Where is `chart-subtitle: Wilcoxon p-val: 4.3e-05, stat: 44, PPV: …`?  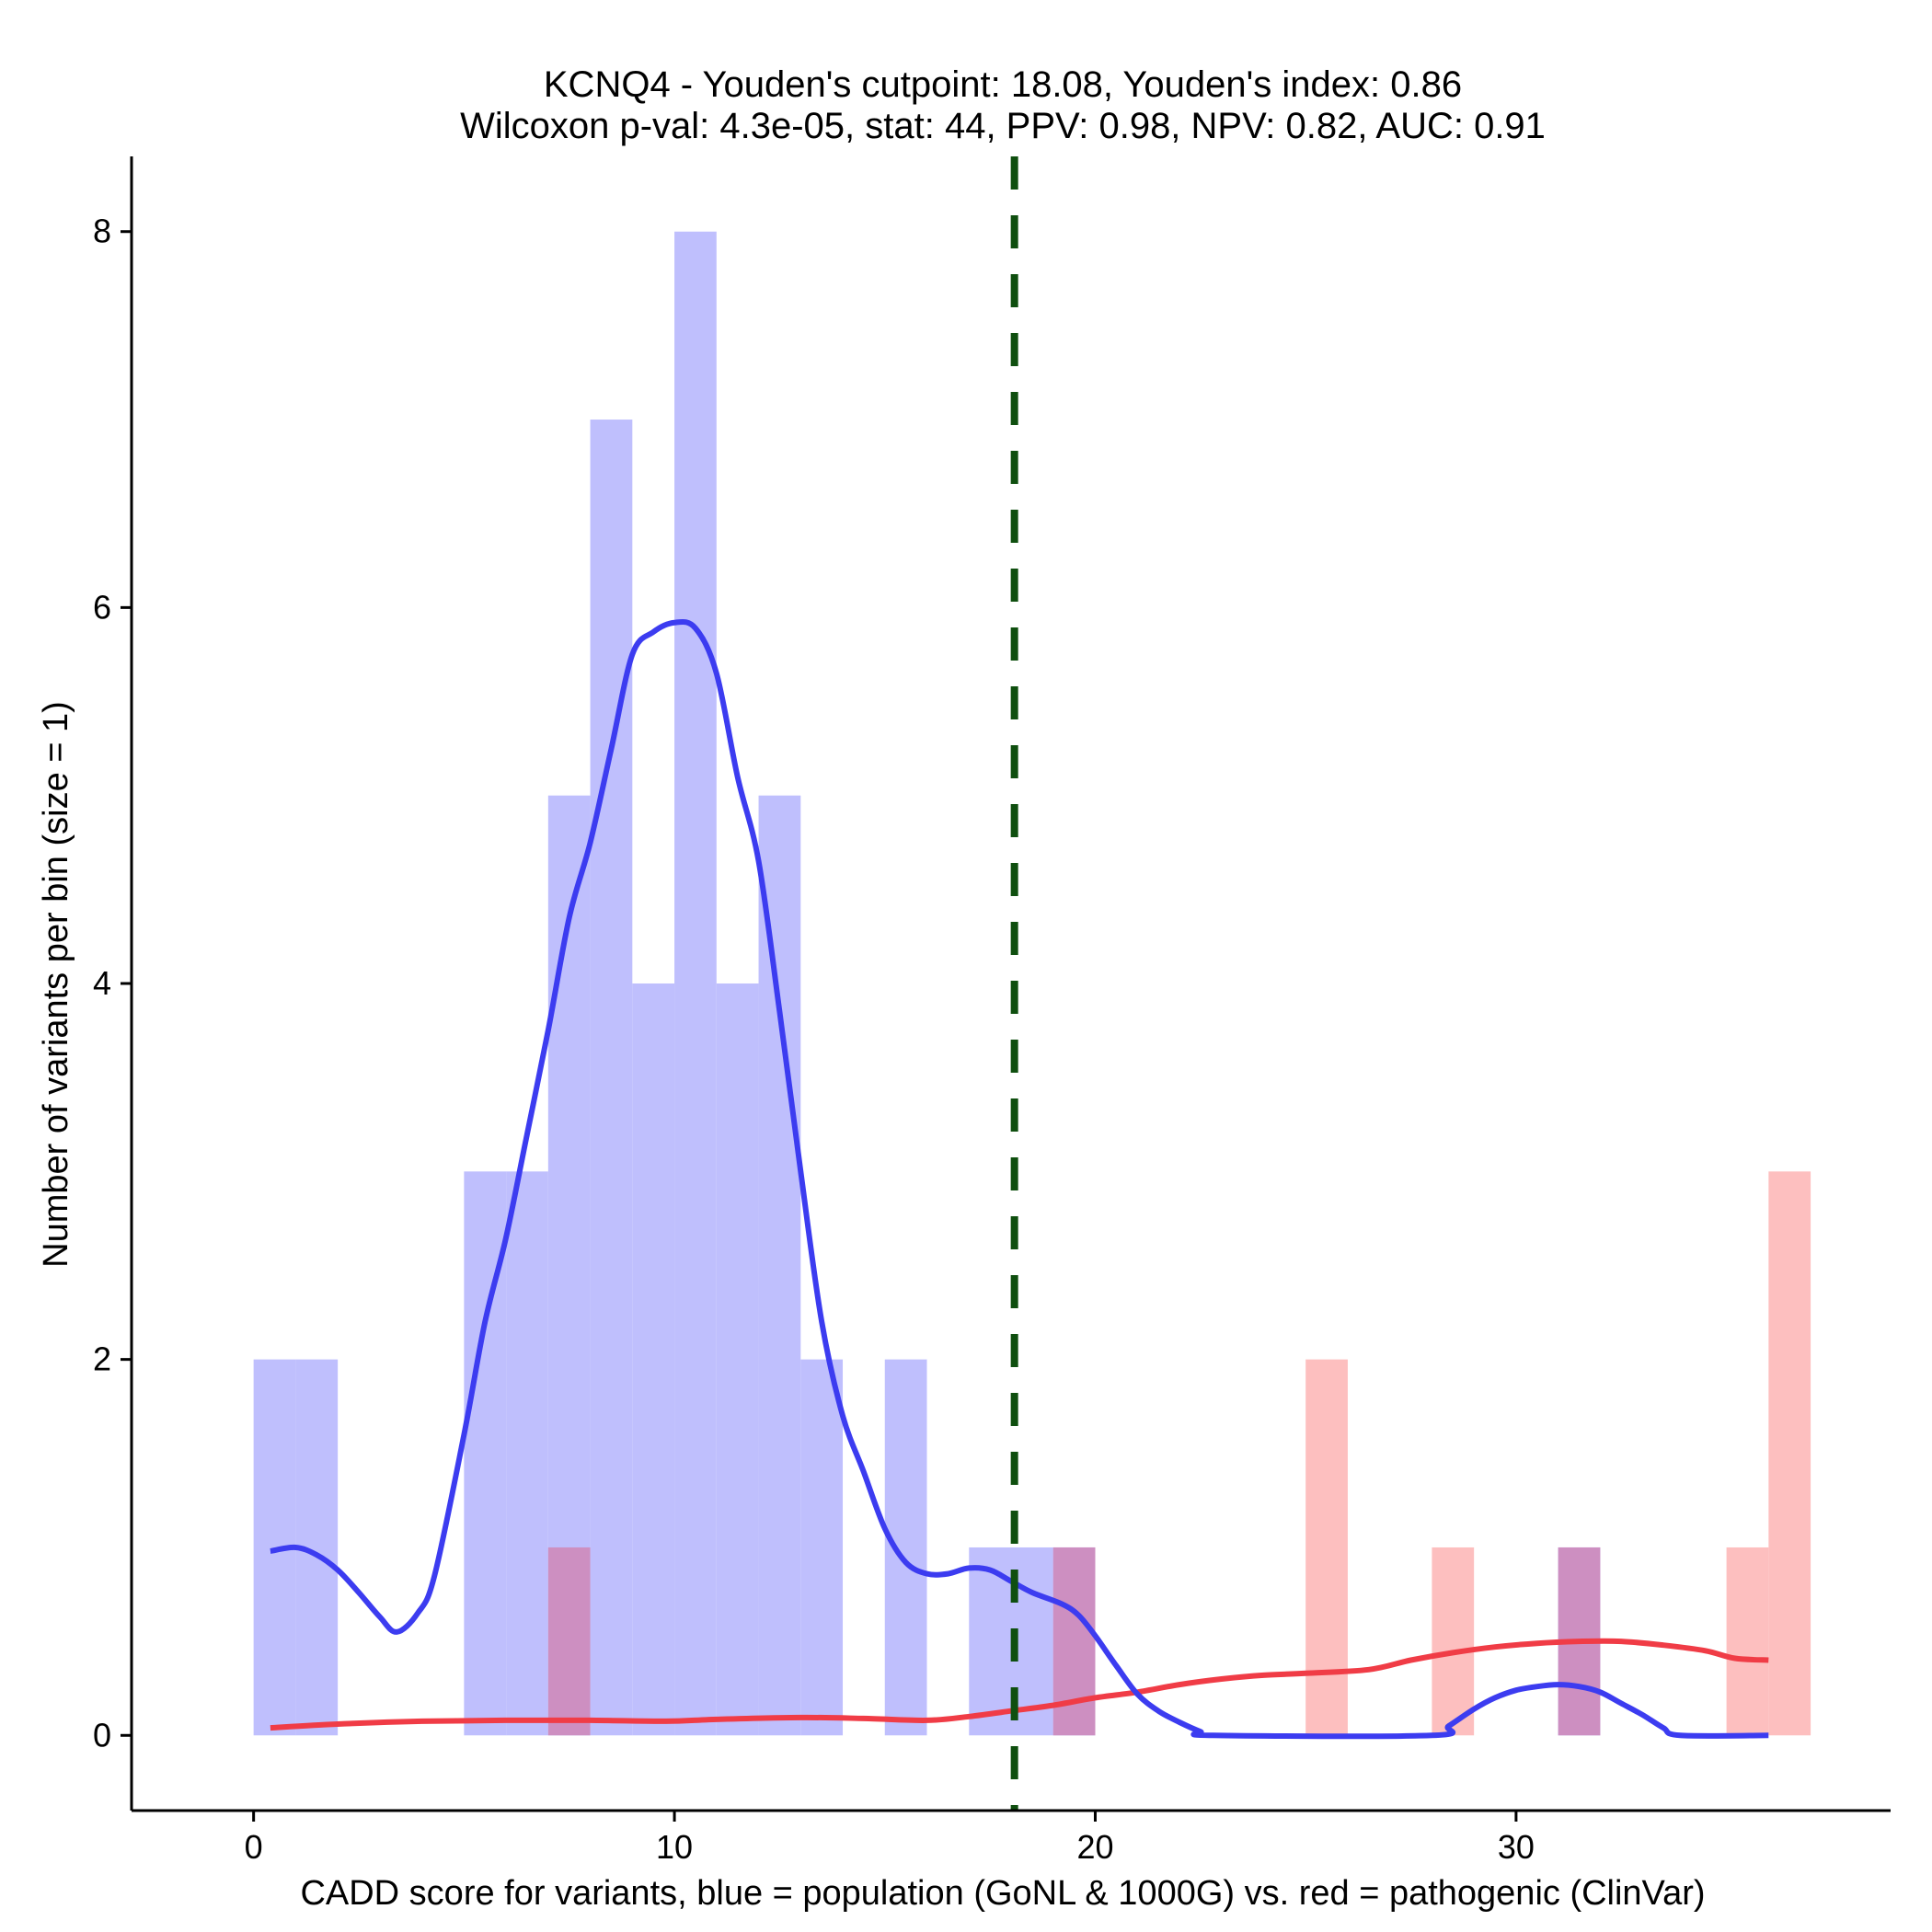 chart-subtitle: Wilcoxon p-val: 4.3e-05, stat: 44, PPV: … is located at coordinates (1003, 126).